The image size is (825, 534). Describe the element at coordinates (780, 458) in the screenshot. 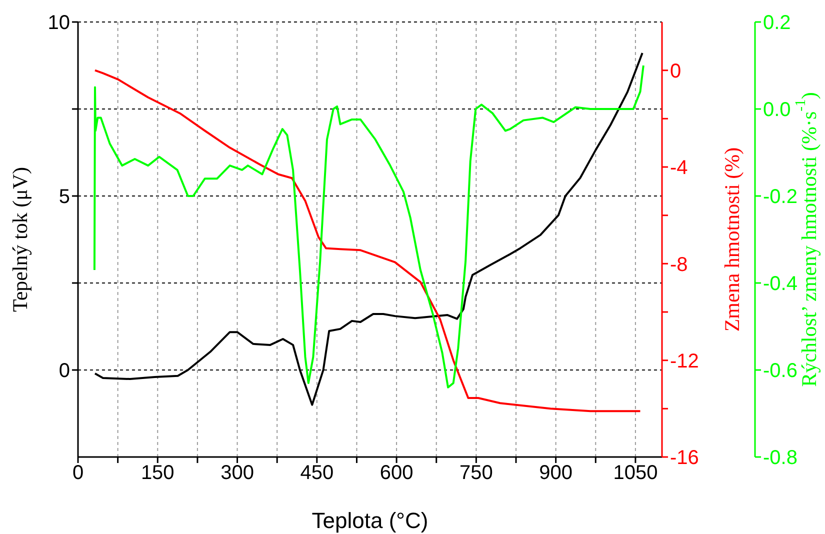

I see `y3-tick-label: -0.8` at that location.